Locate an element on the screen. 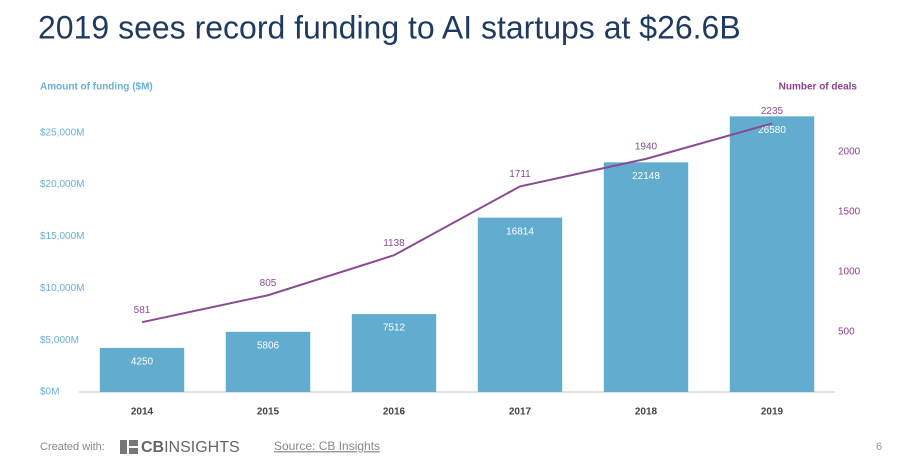 The width and height of the screenshot is (900, 462). y-tick-label: $10,000M is located at coordinates (62, 288).